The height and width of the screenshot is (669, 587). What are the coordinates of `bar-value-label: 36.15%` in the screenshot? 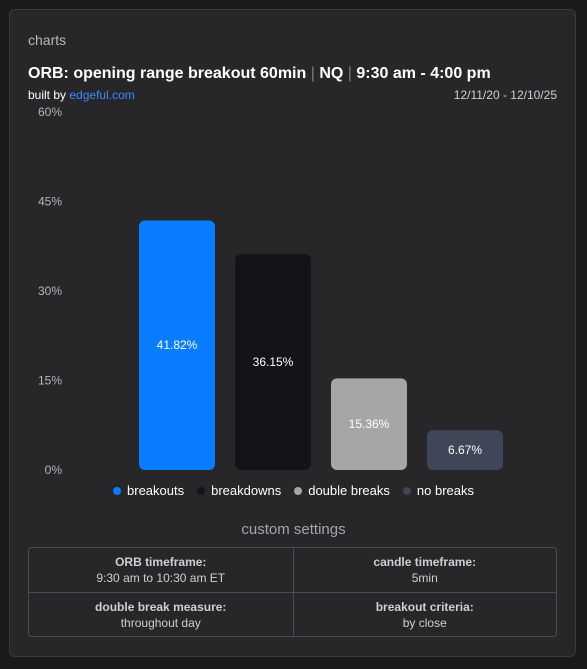 It's located at (273, 362).